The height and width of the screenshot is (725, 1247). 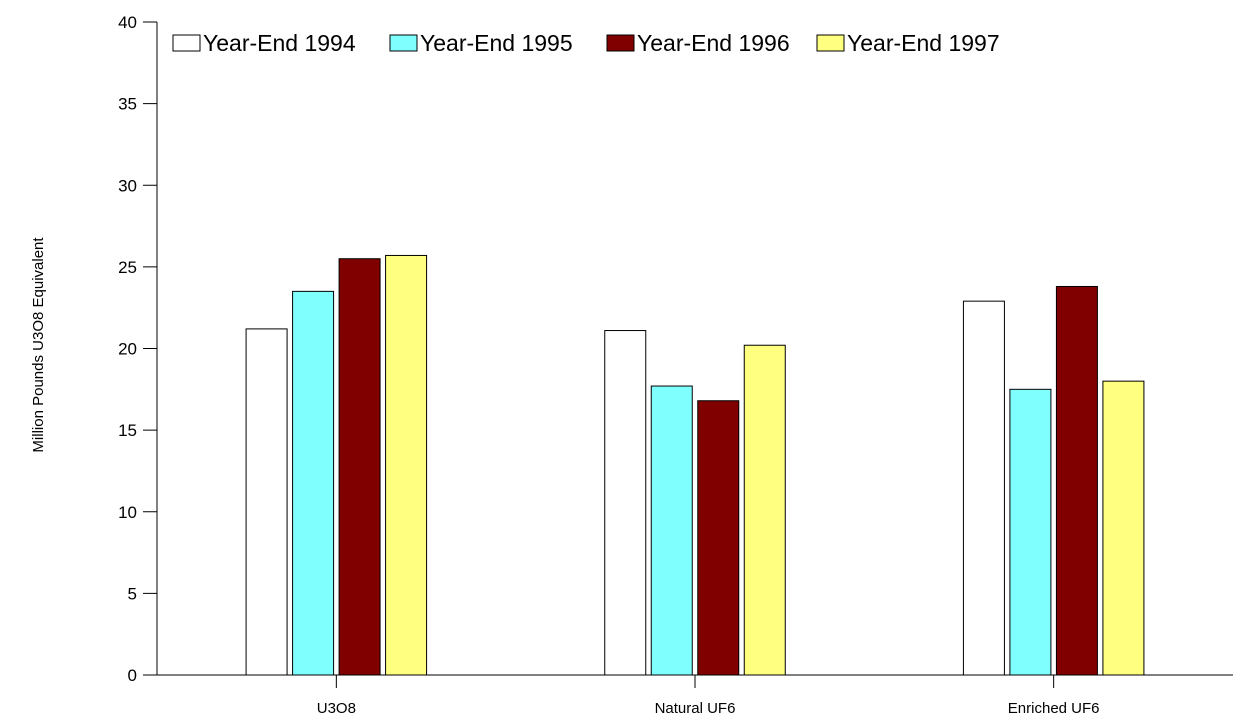 I want to click on y-tick-label: 15, so click(x=127, y=430).